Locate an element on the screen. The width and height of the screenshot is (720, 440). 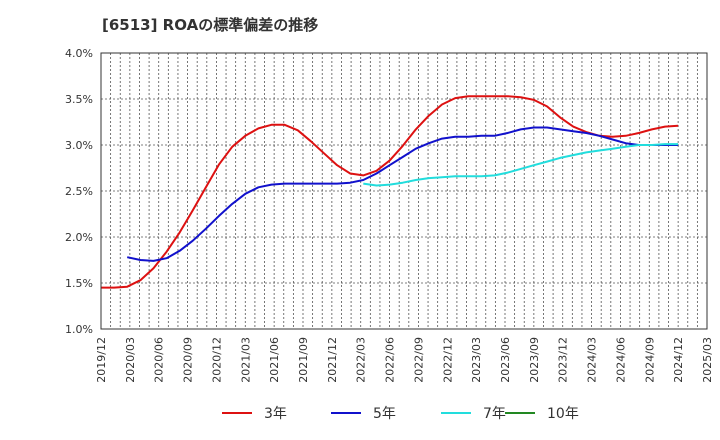
y-tick-label: 2.0% is located at coordinates (79, 237).